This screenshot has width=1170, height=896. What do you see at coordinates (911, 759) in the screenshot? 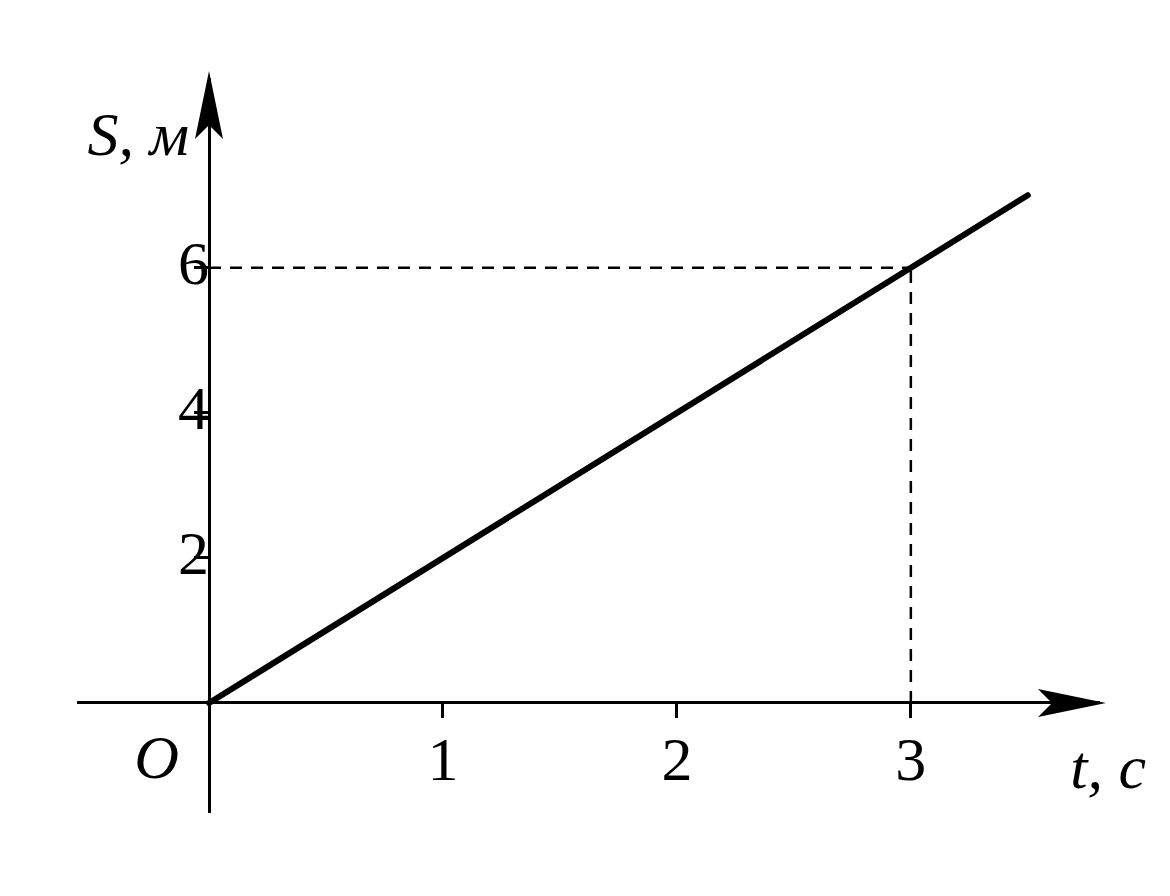
I see `x-tick-label: 3` at bounding box center [911, 759].